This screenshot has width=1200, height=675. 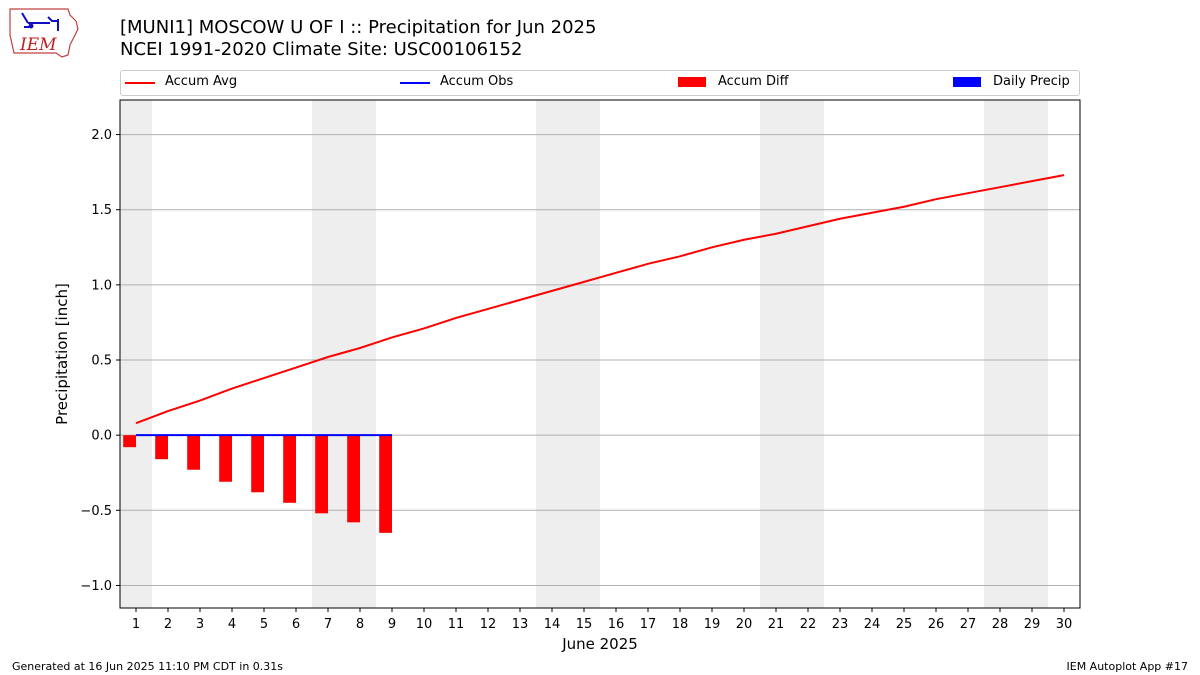 What do you see at coordinates (424, 624) in the screenshot?
I see `x-tick-label: 10` at bounding box center [424, 624].